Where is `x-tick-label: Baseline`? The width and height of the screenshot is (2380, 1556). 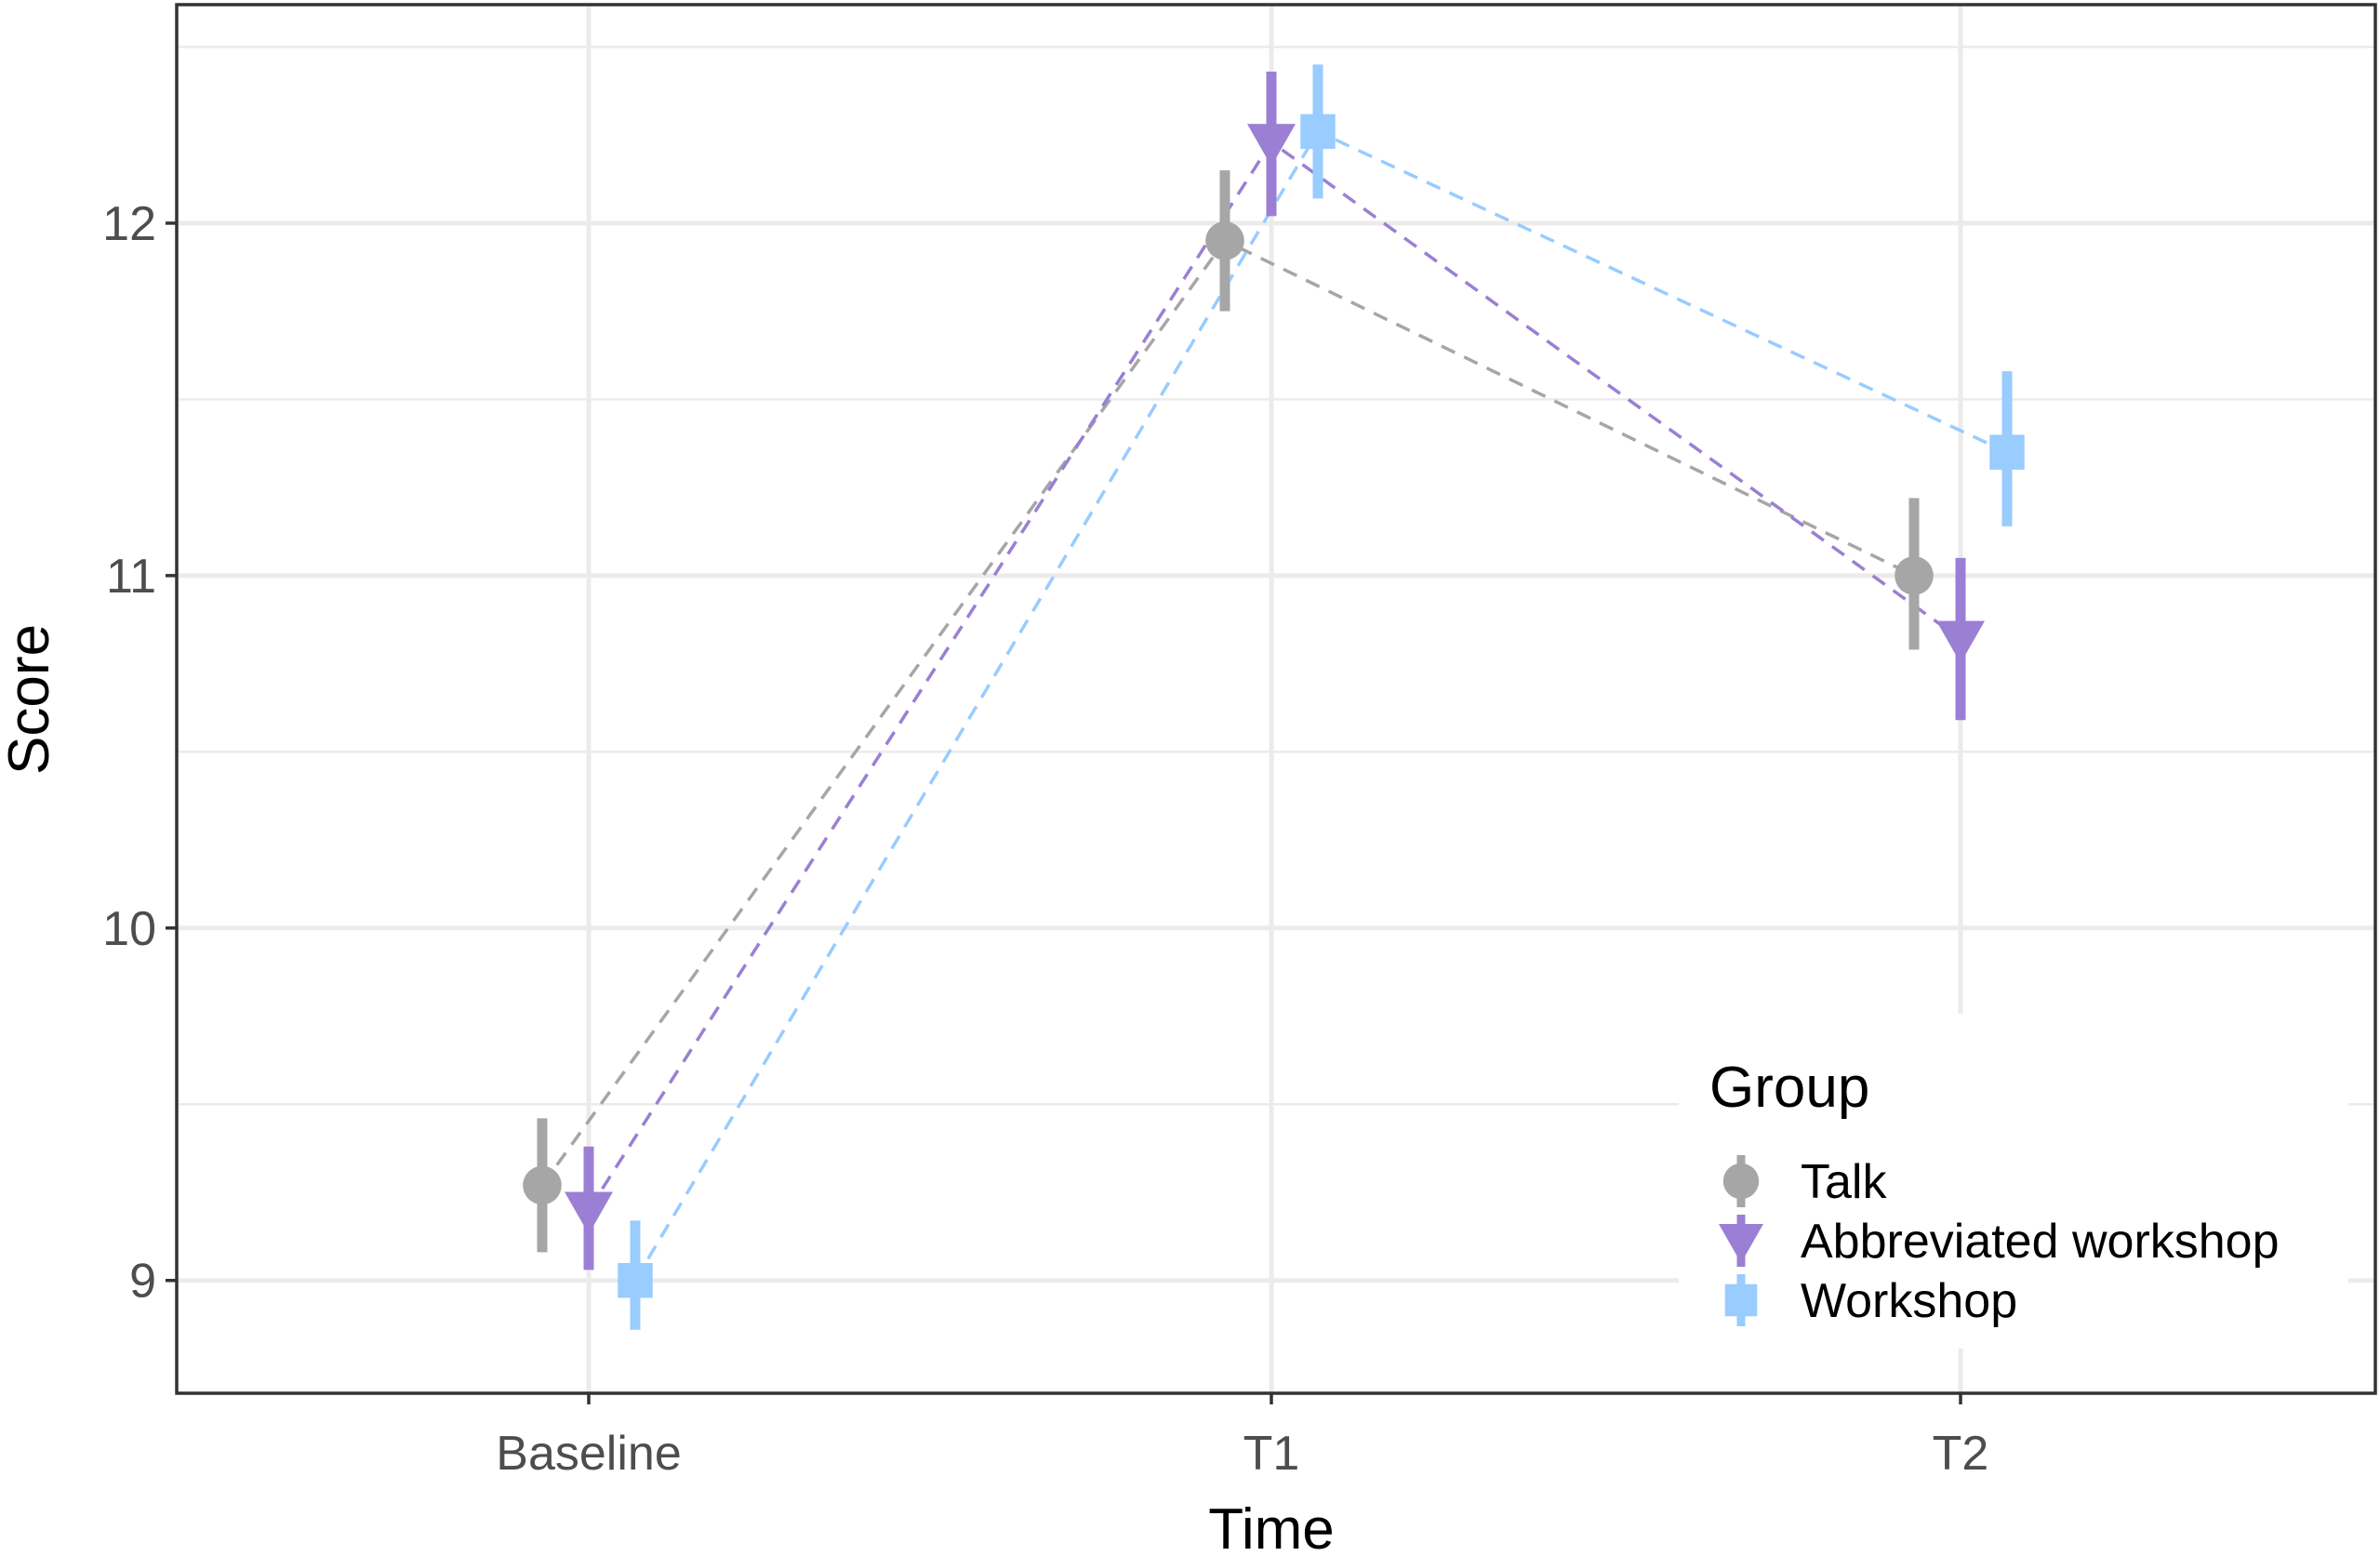 x-tick-label: Baseline is located at coordinates (588, 1454).